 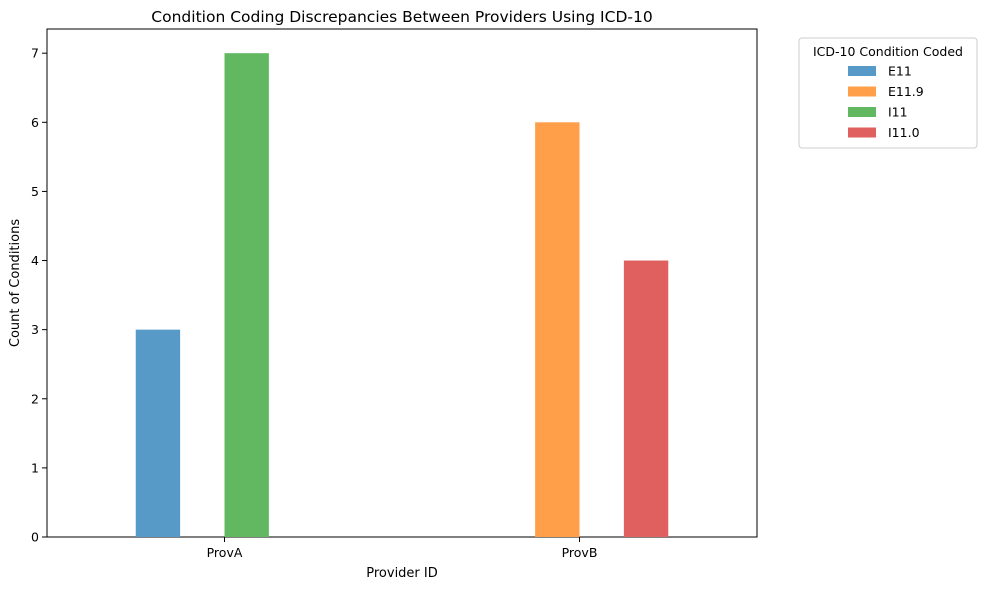 I want to click on bar-I11-ProvA, so click(x=246, y=295).